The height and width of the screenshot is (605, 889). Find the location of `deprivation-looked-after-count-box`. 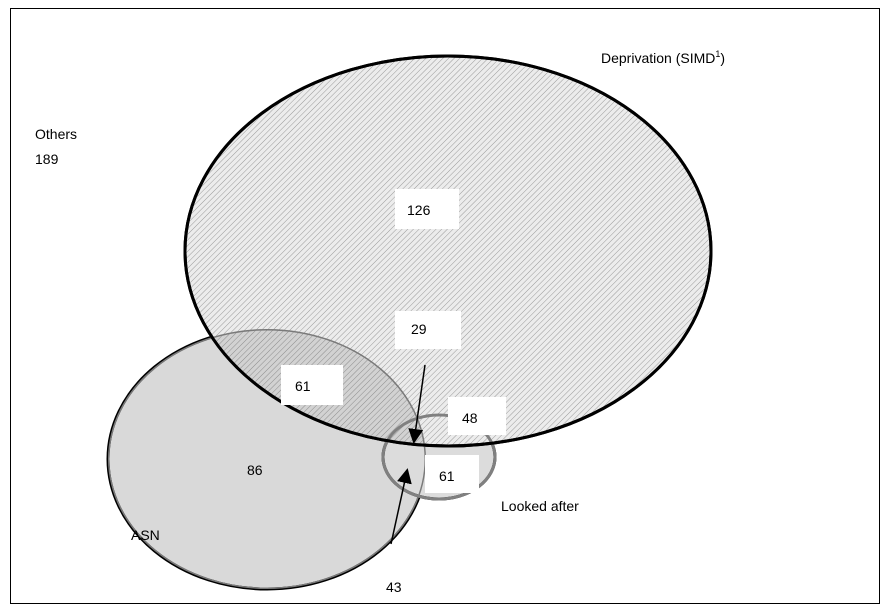

deprivation-looked-after-count-box is located at coordinates (428, 330).